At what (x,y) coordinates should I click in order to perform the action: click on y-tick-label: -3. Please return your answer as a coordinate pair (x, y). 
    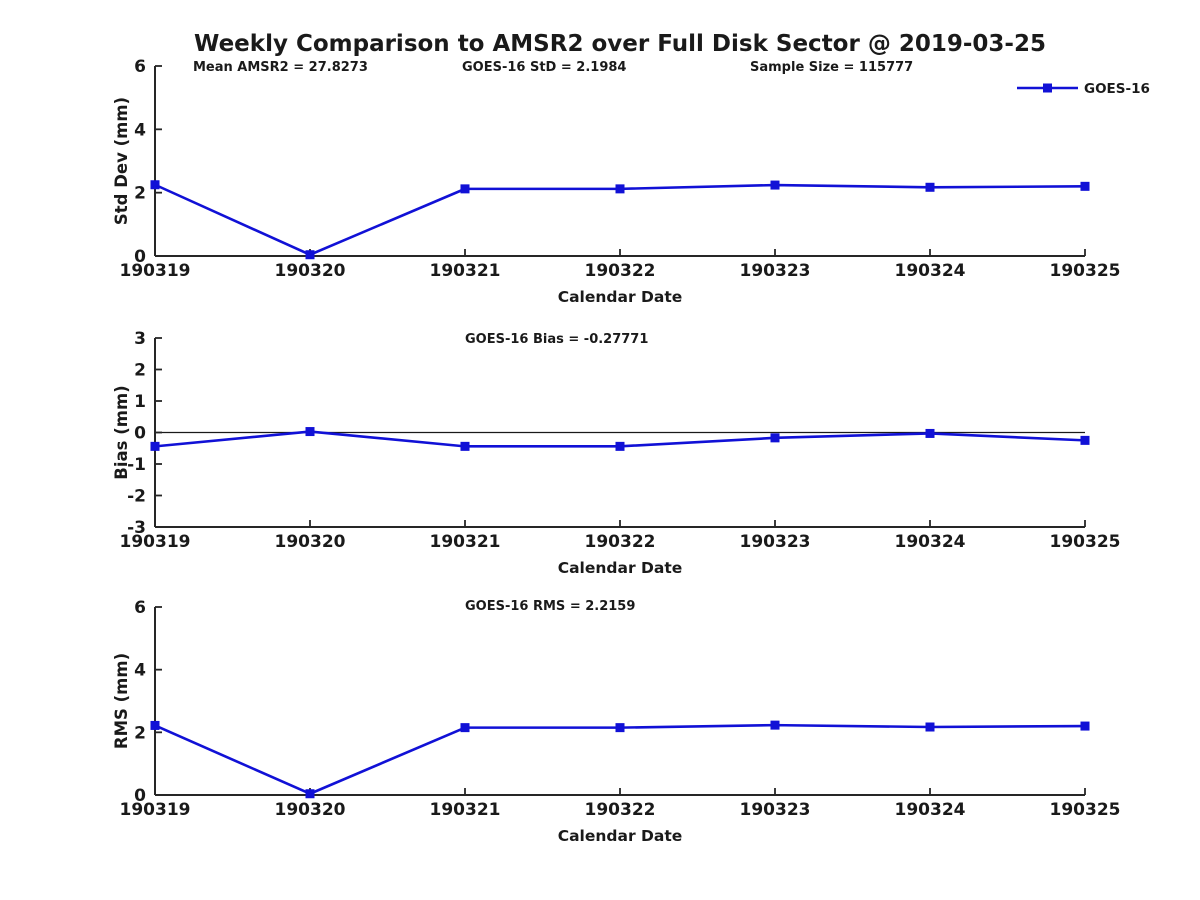
    Looking at the image, I should click on (136, 528).